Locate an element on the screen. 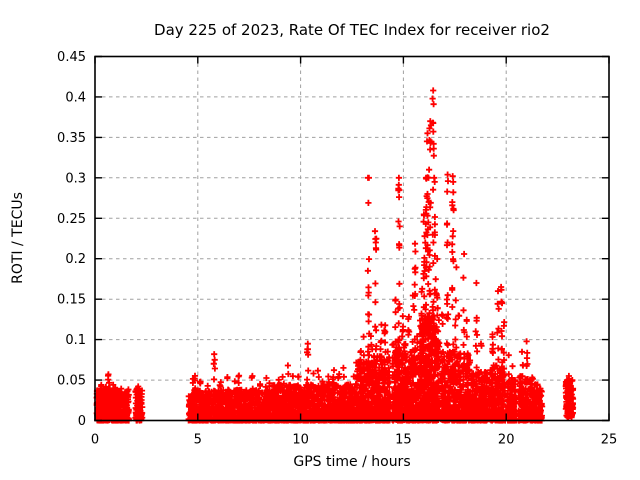 The height and width of the screenshot is (480, 640). y-tick-label: 0.4 is located at coordinates (75, 97).